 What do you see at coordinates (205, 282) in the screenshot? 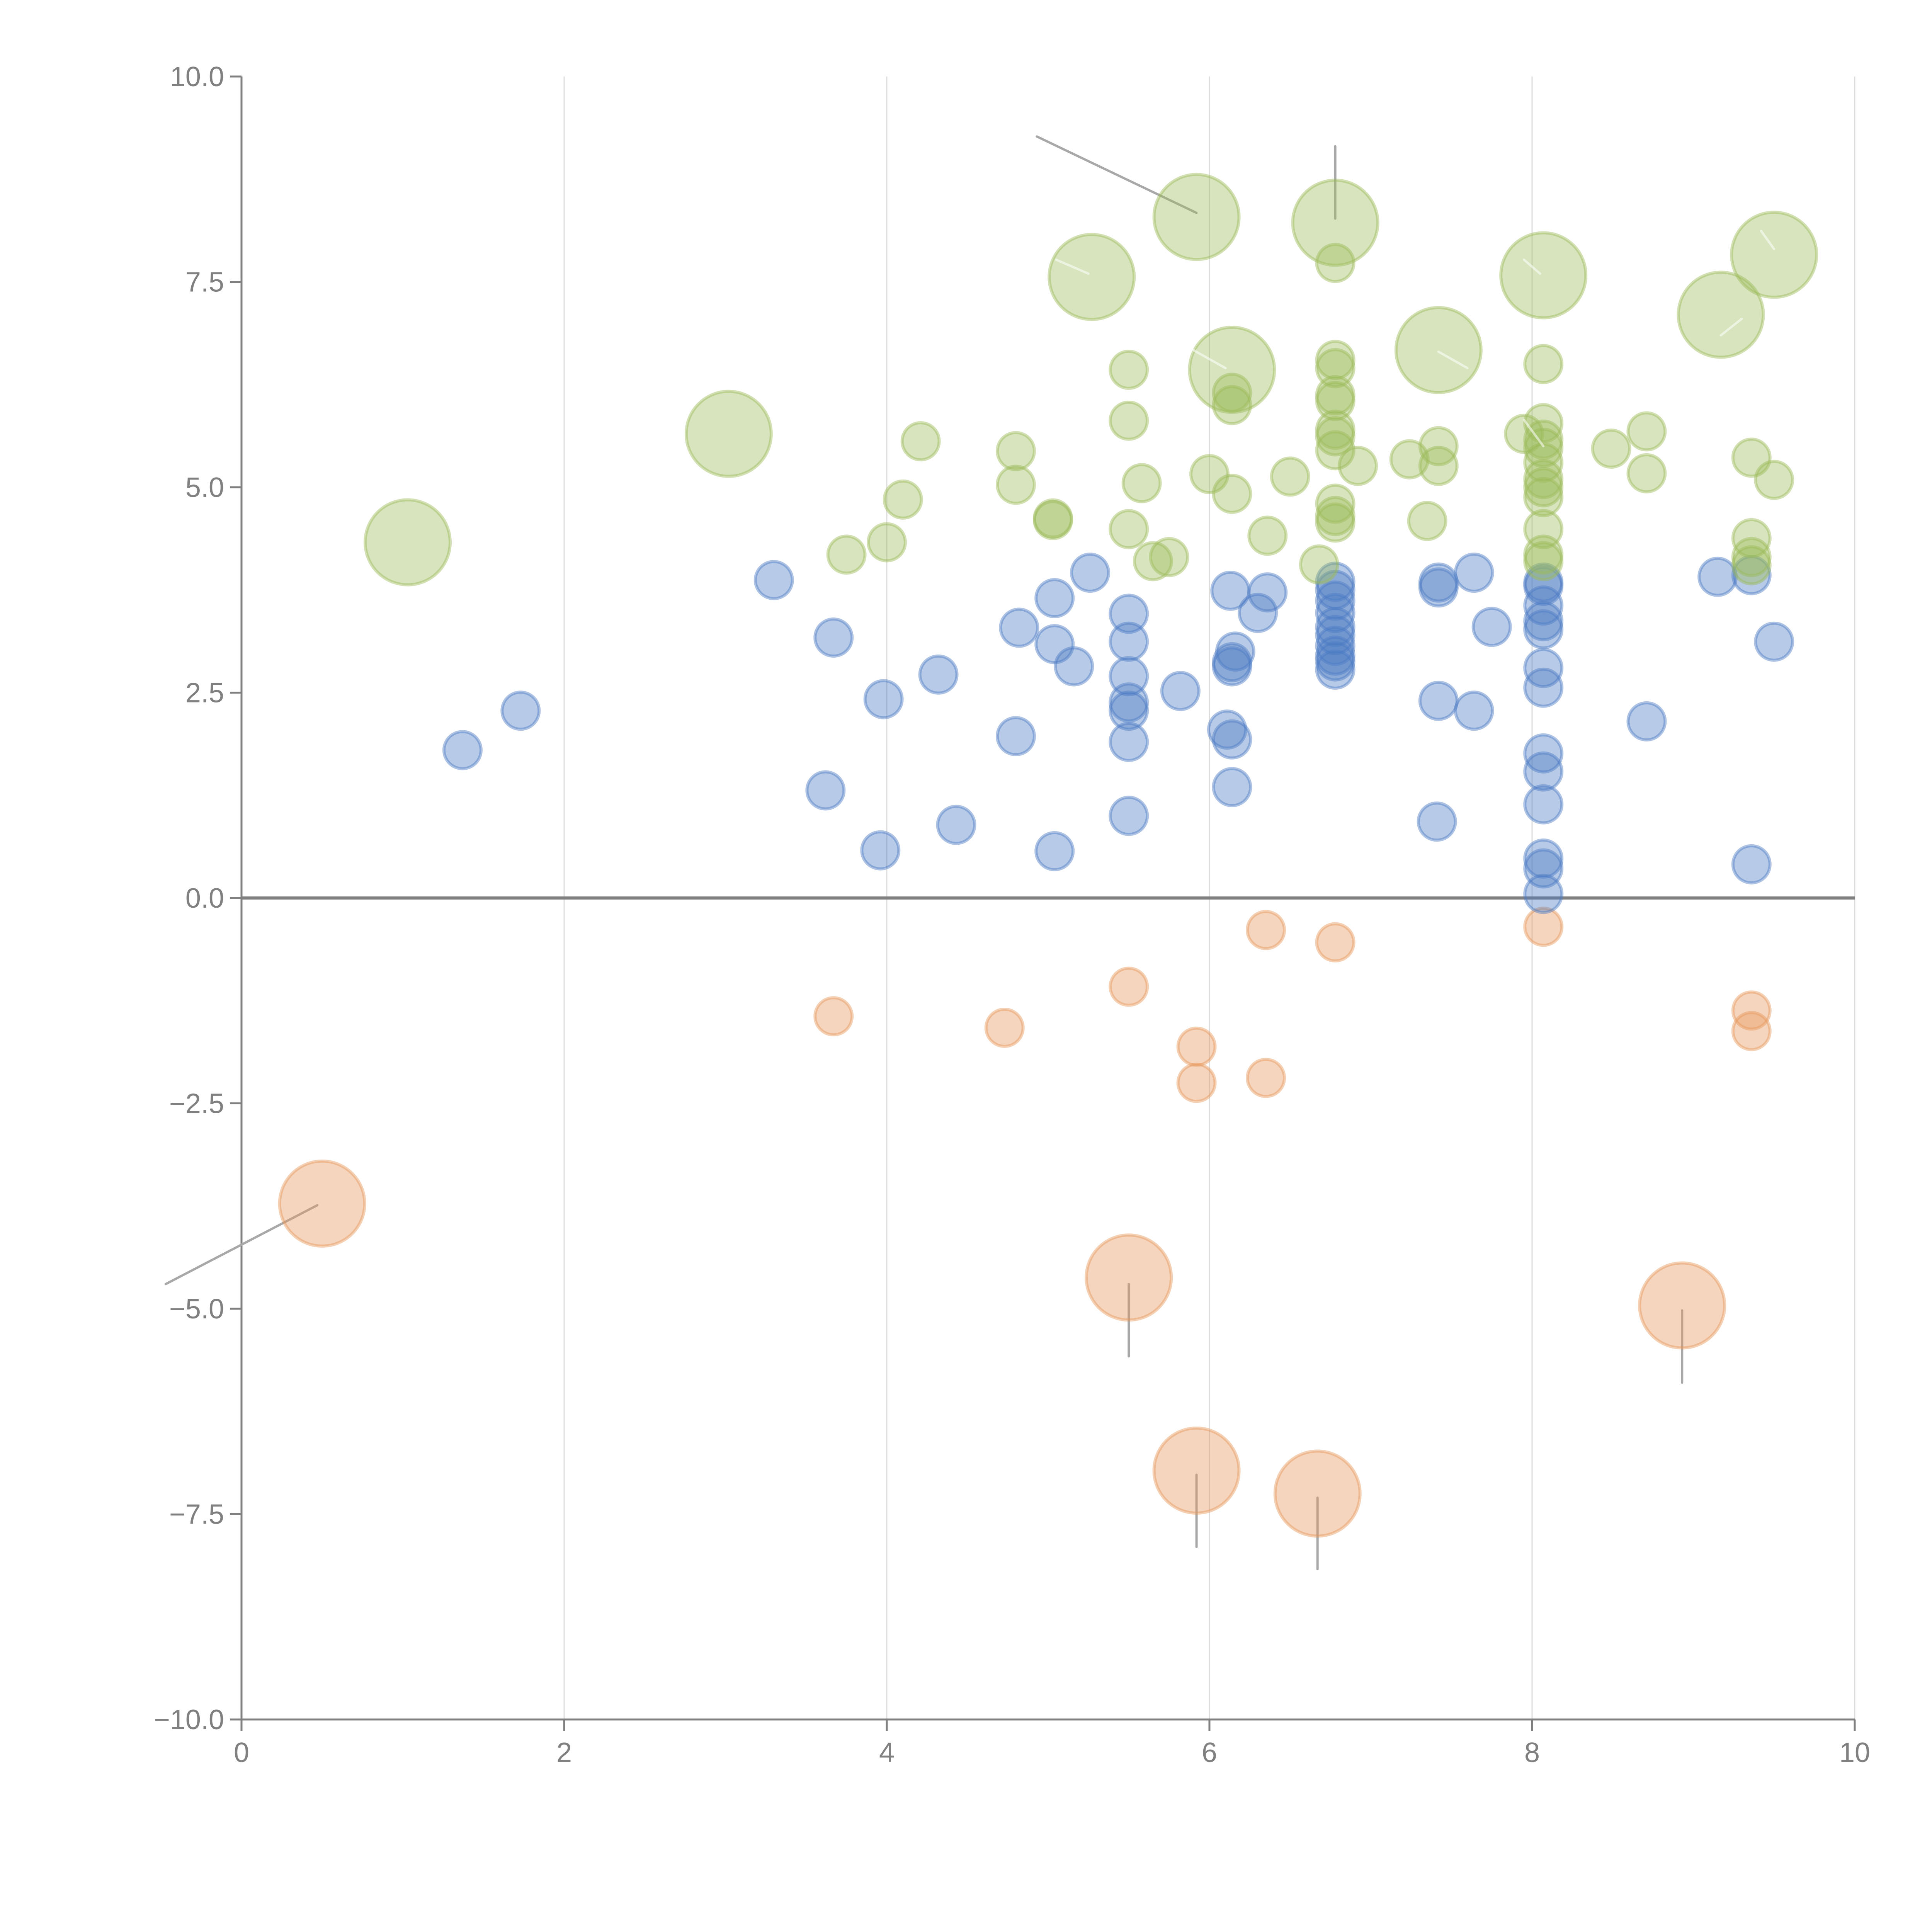
I see `y-tick-label: 7.5` at bounding box center [205, 282].